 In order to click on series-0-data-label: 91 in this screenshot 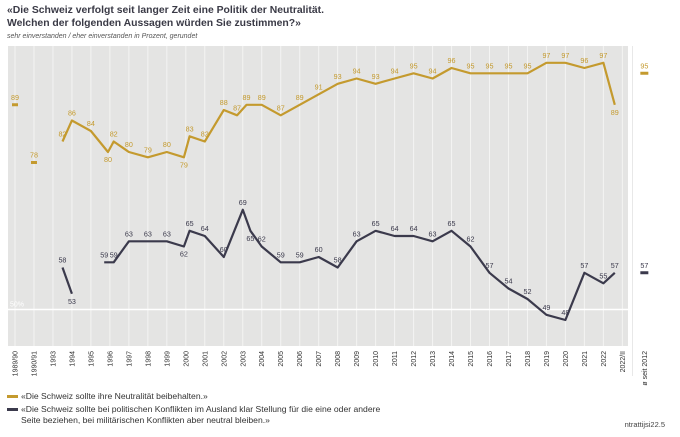, I will do `click(319, 86)`.